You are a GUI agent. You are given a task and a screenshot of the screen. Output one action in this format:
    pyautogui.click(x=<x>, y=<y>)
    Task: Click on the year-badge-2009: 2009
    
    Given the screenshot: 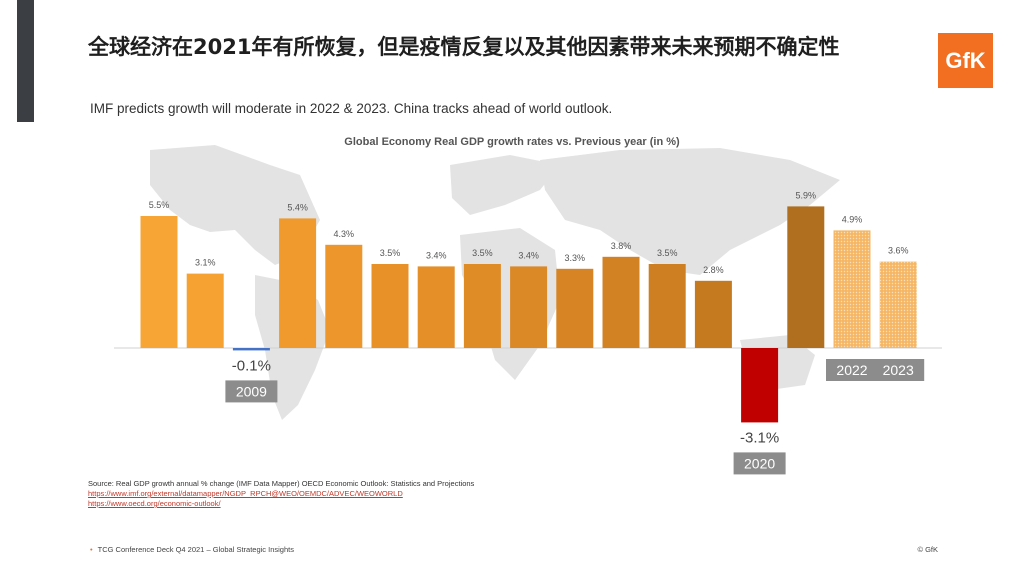 What is the action you would take?
    pyautogui.click(x=251, y=391)
    